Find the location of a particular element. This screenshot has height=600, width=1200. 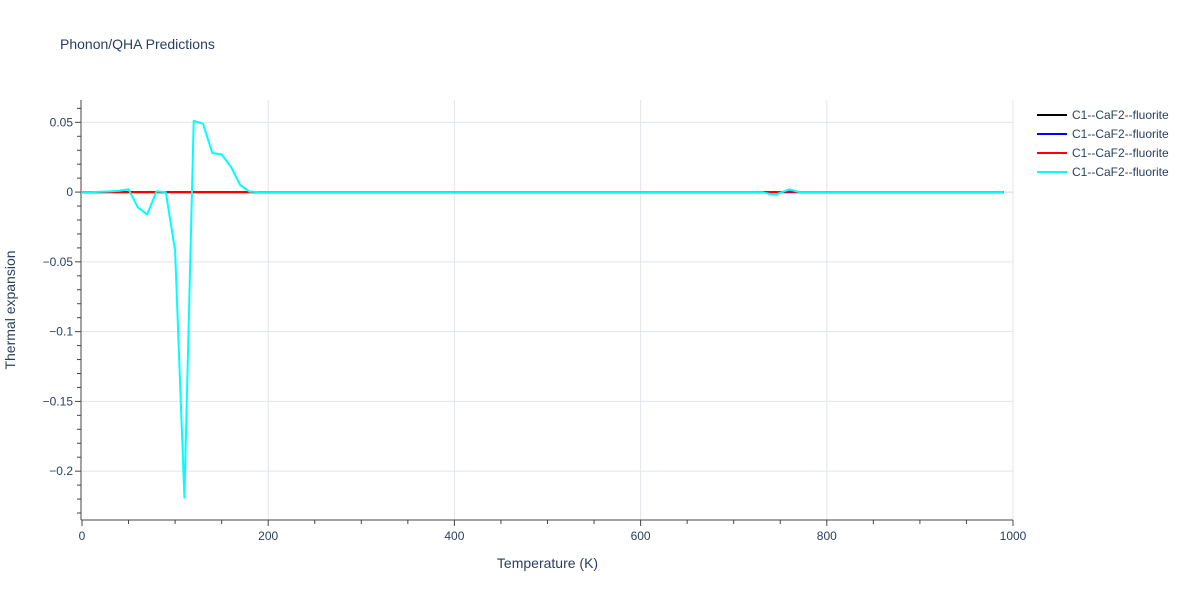

legend-label-1: C1--CaF2--fluorite is located at coordinates (1120, 115).